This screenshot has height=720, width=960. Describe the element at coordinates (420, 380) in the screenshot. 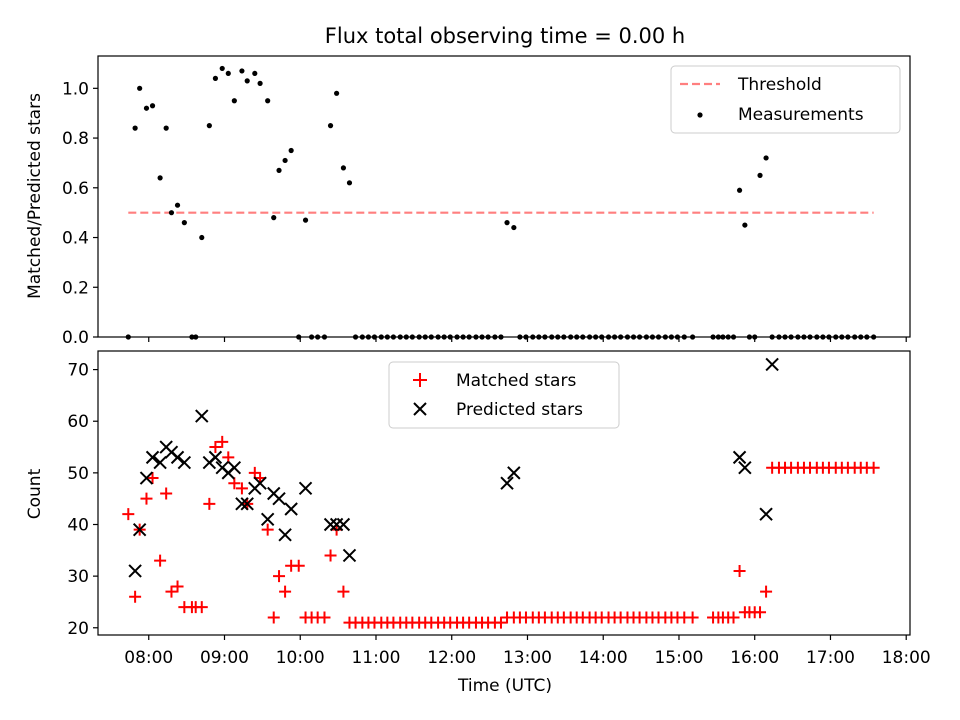

I see `matched-legend-marker` at that location.